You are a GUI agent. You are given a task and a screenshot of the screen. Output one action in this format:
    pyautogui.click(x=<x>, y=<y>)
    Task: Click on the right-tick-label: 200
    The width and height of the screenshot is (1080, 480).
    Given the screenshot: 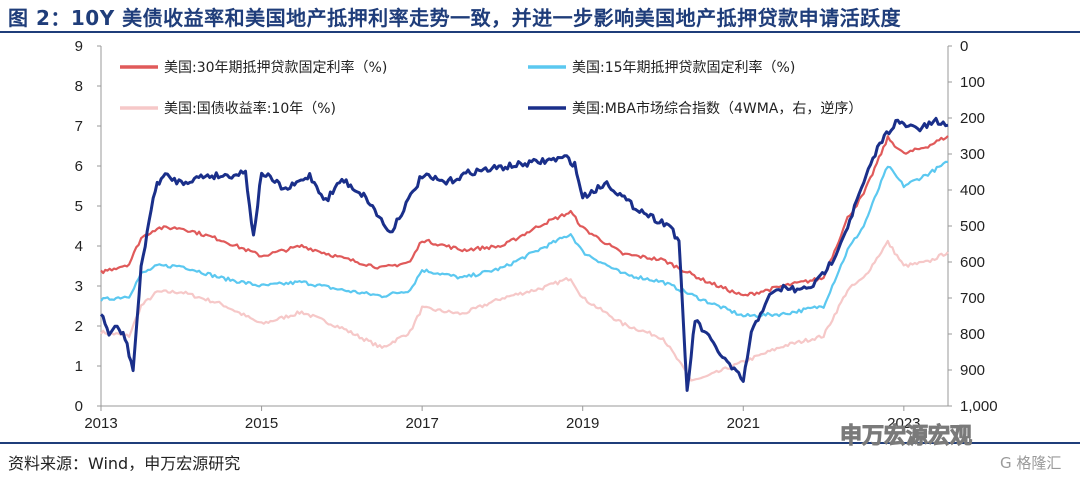 What is the action you would take?
    pyautogui.click(x=972, y=118)
    